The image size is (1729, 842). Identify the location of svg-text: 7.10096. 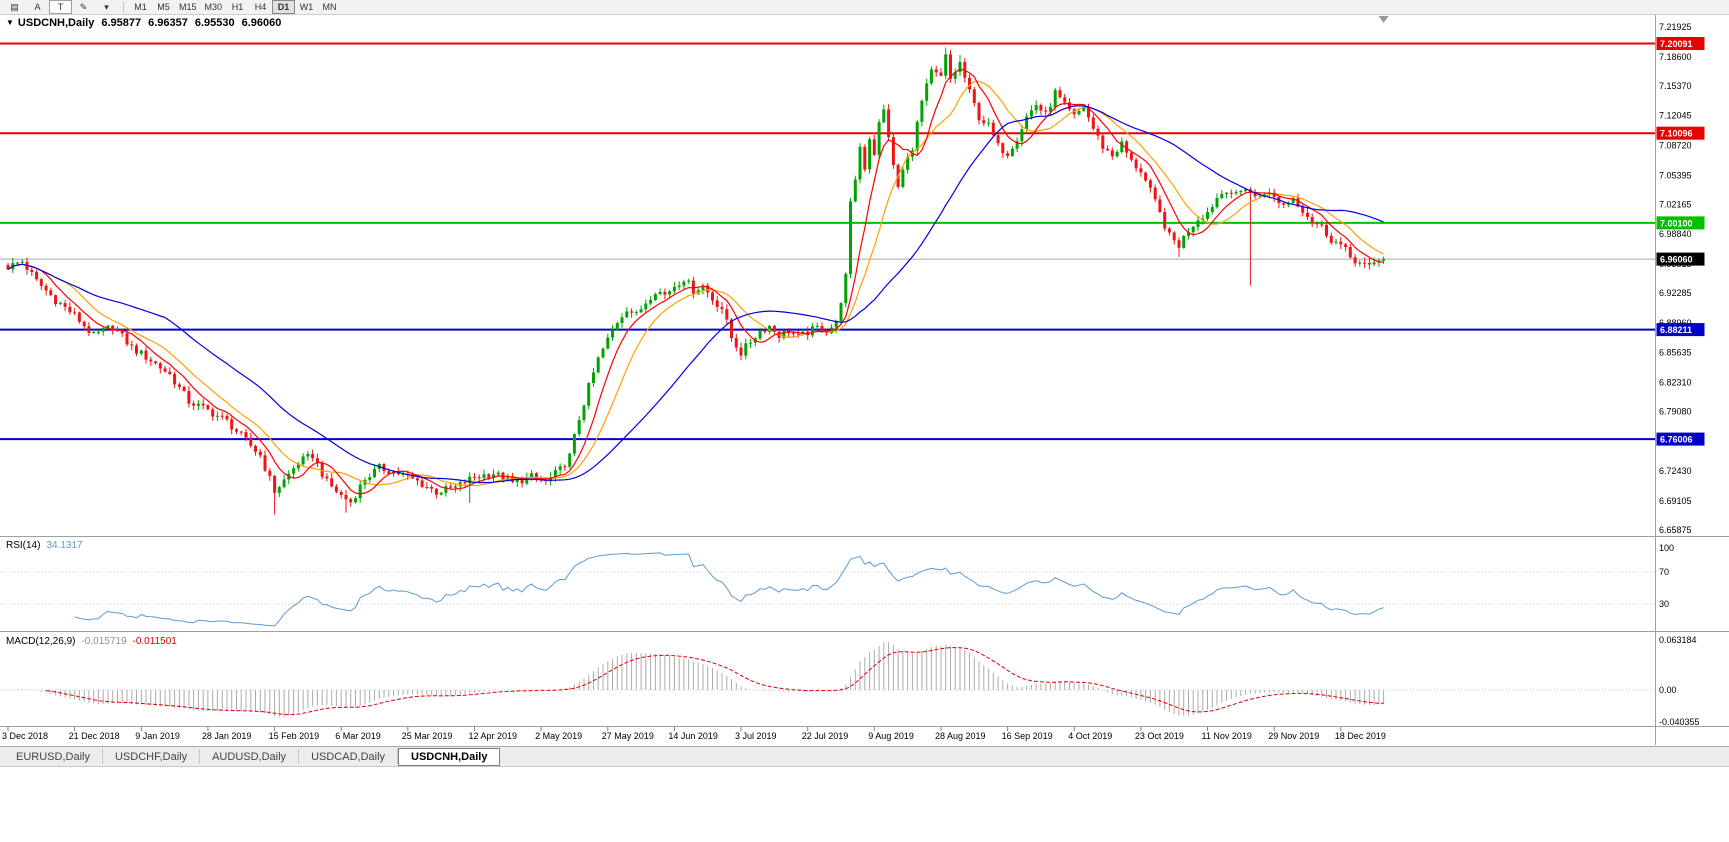
(1676, 134).